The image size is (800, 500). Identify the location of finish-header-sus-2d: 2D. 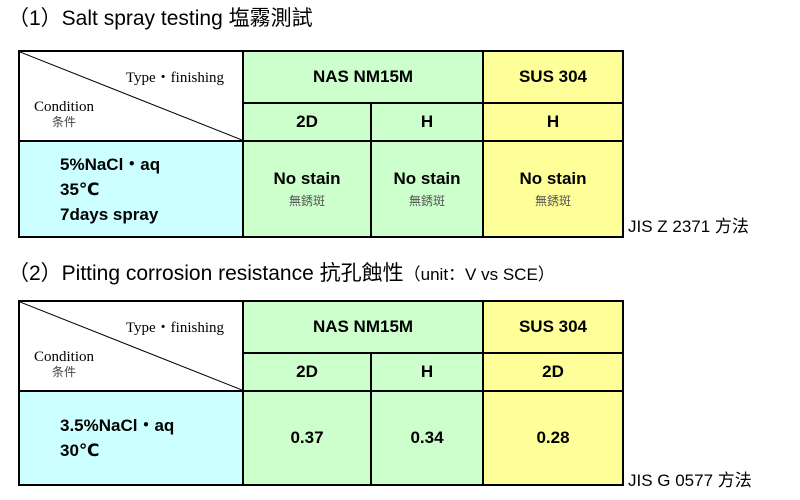
(553, 372).